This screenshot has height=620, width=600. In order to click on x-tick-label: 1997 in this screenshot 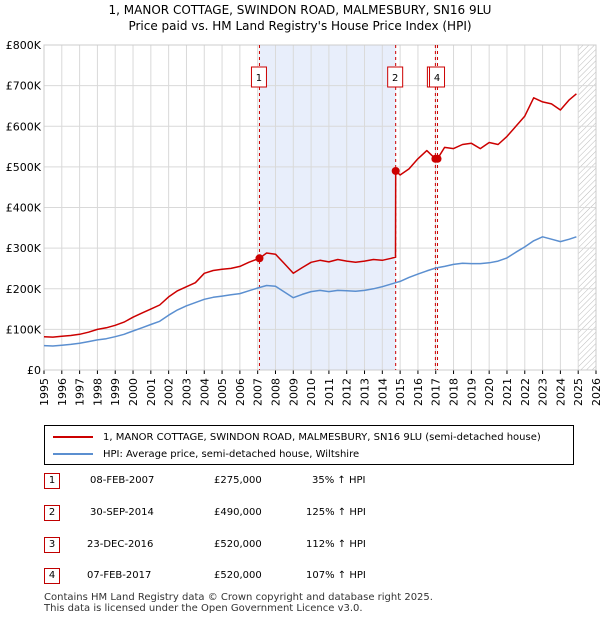, I will do `click(80, 392)`.